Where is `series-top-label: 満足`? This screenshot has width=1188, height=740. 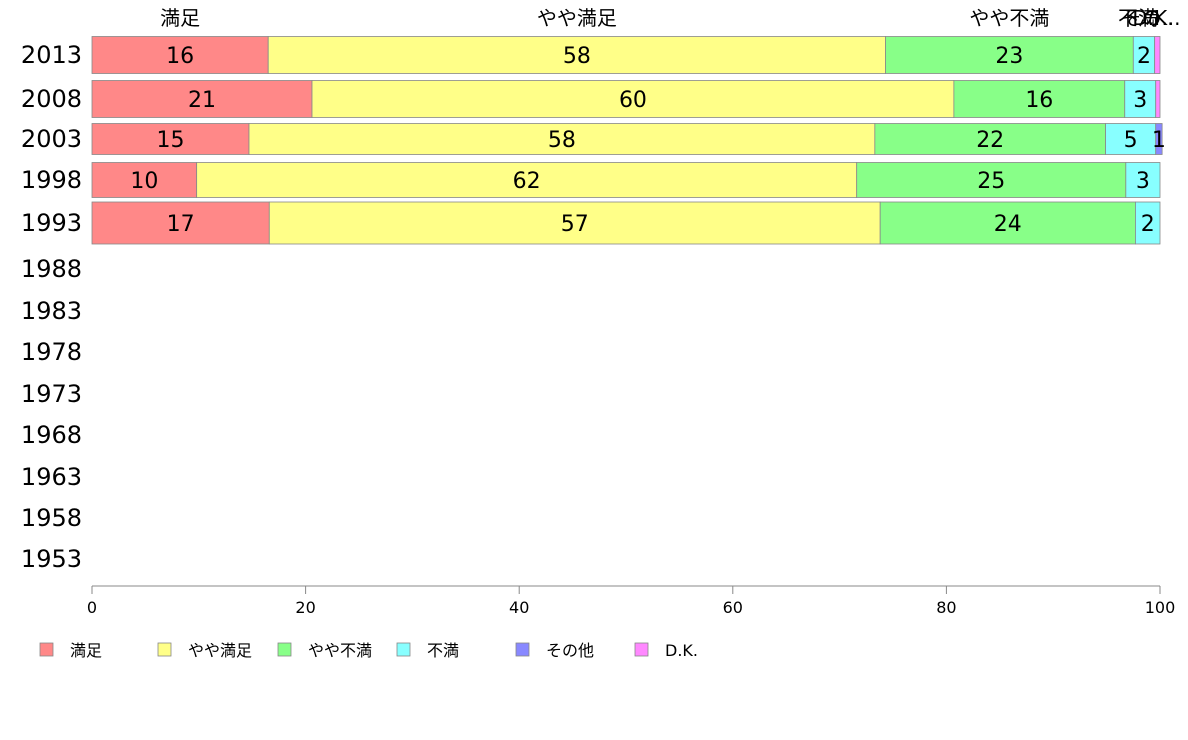 series-top-label: 満足 is located at coordinates (180, 18).